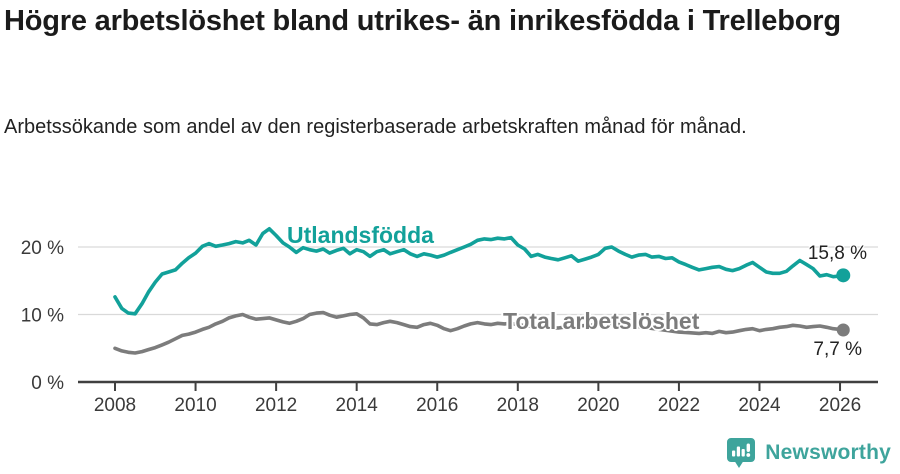 The width and height of the screenshot is (900, 474). Describe the element at coordinates (840, 405) in the screenshot. I see `x-tick-label: 2026` at that location.